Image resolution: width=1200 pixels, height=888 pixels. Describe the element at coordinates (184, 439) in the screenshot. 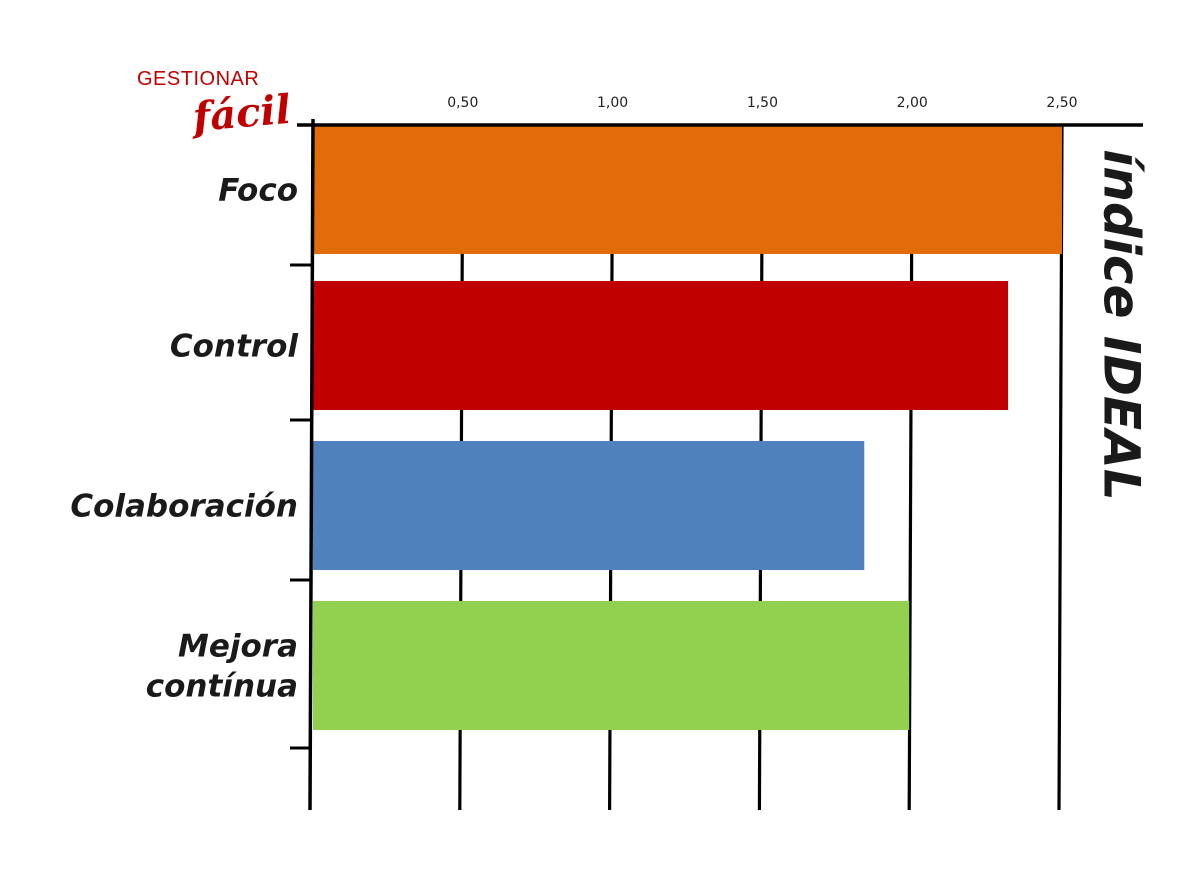

I see `category-labels: Foco Control Colaboración Mejora contínua` at that location.